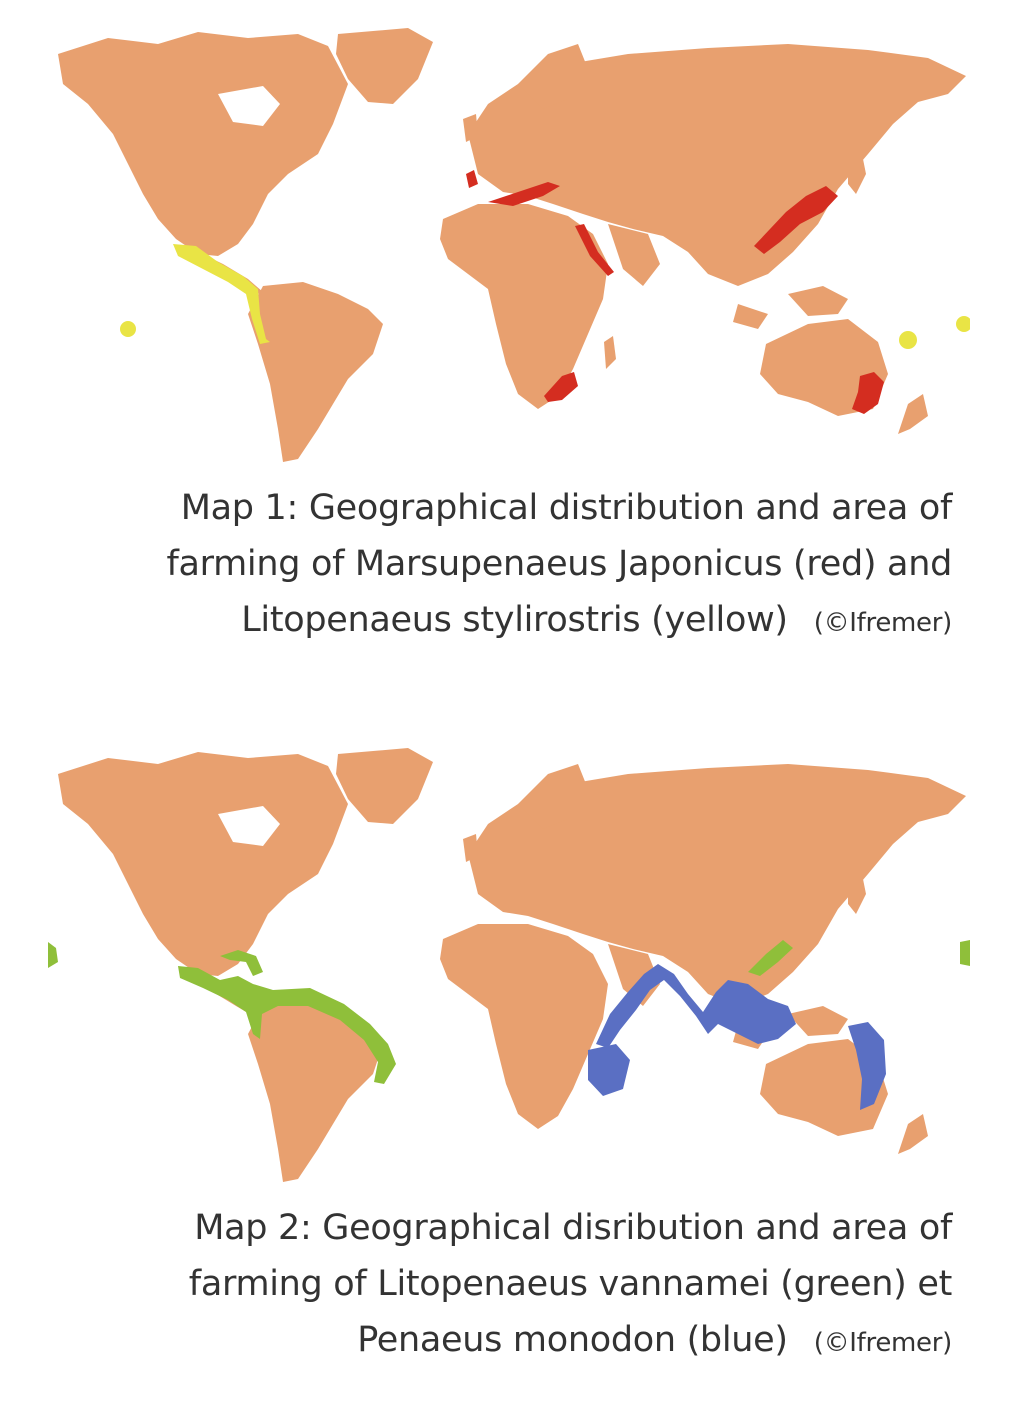 The image size is (1026, 1410). What do you see at coordinates (287, 1025) in the screenshot?
I see `green-area-americas` at bounding box center [287, 1025].